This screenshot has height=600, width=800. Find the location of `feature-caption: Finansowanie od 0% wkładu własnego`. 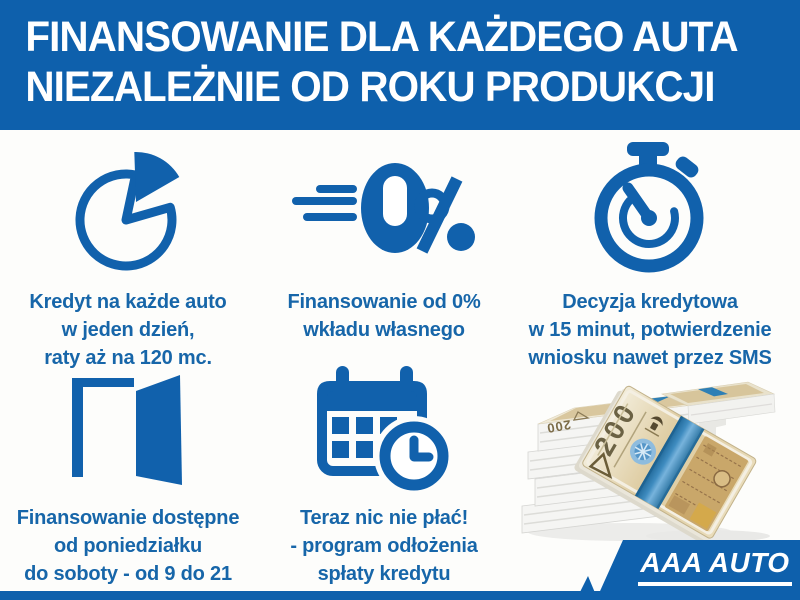

feature-caption: Finansowanie od 0% wkładu własnego is located at coordinates (384, 316).